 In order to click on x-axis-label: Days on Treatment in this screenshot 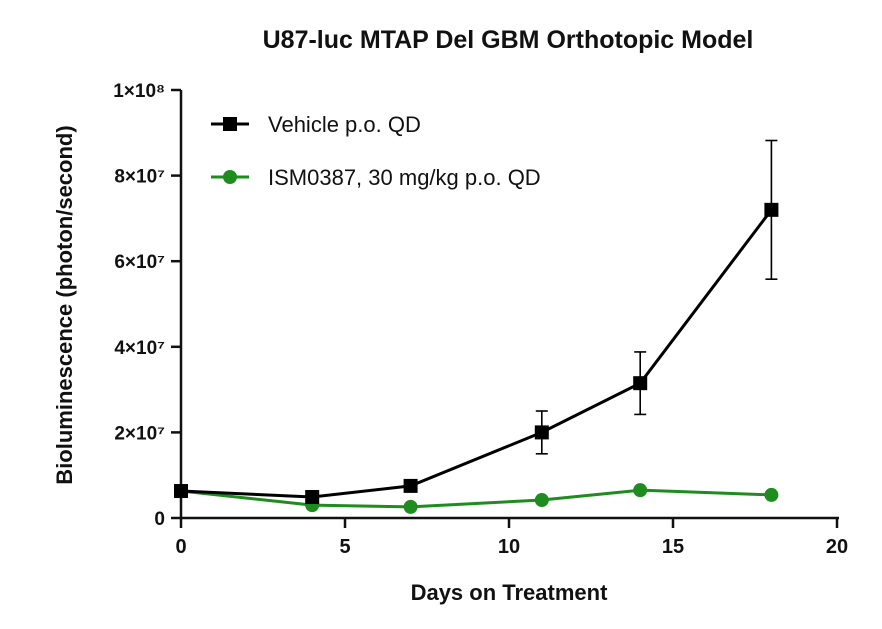, I will do `click(510, 592)`.